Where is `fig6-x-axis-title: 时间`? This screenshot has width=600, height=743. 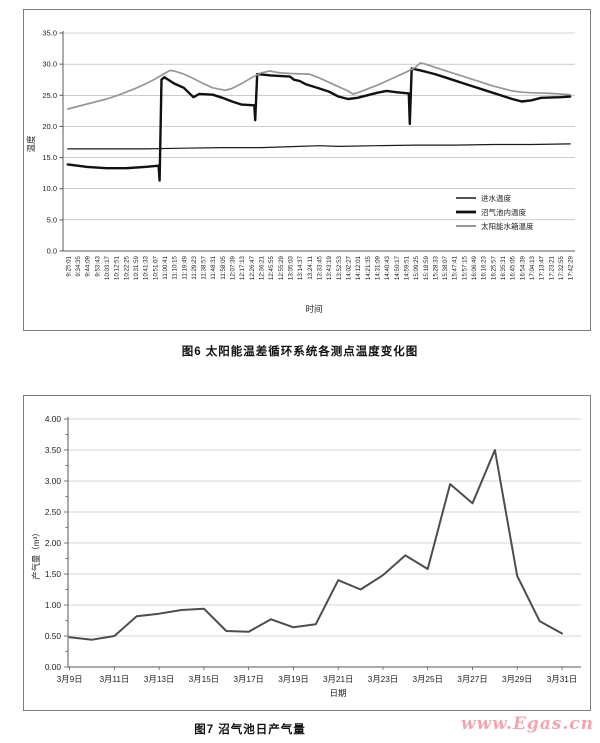
fig6-x-axis-title: 时间 is located at coordinates (313, 309).